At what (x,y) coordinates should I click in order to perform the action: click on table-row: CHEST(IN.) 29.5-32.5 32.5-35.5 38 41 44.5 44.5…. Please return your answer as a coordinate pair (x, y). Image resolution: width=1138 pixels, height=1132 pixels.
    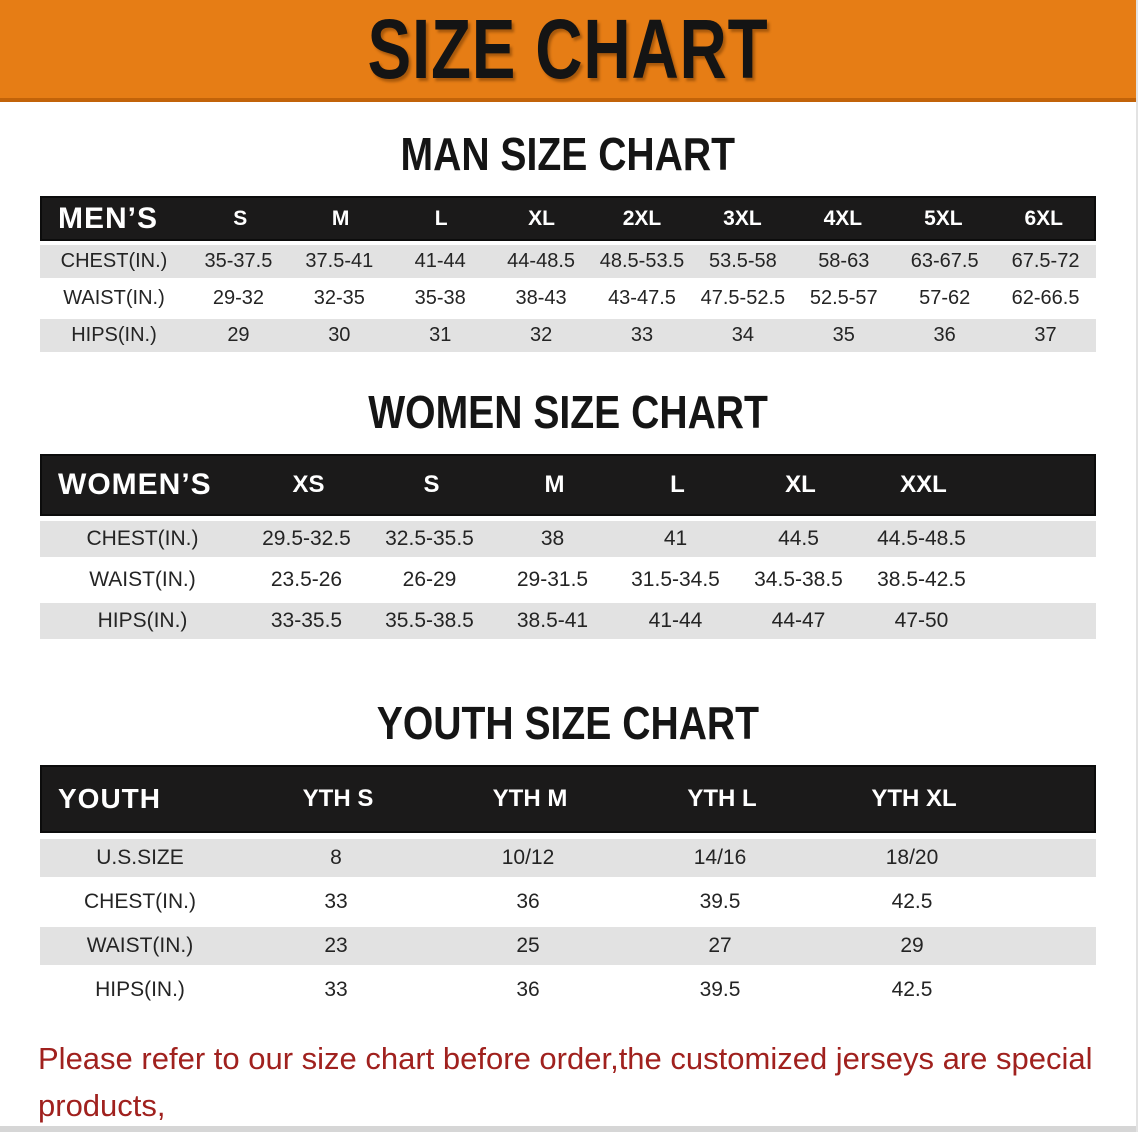
    Looking at the image, I should click on (568, 539).